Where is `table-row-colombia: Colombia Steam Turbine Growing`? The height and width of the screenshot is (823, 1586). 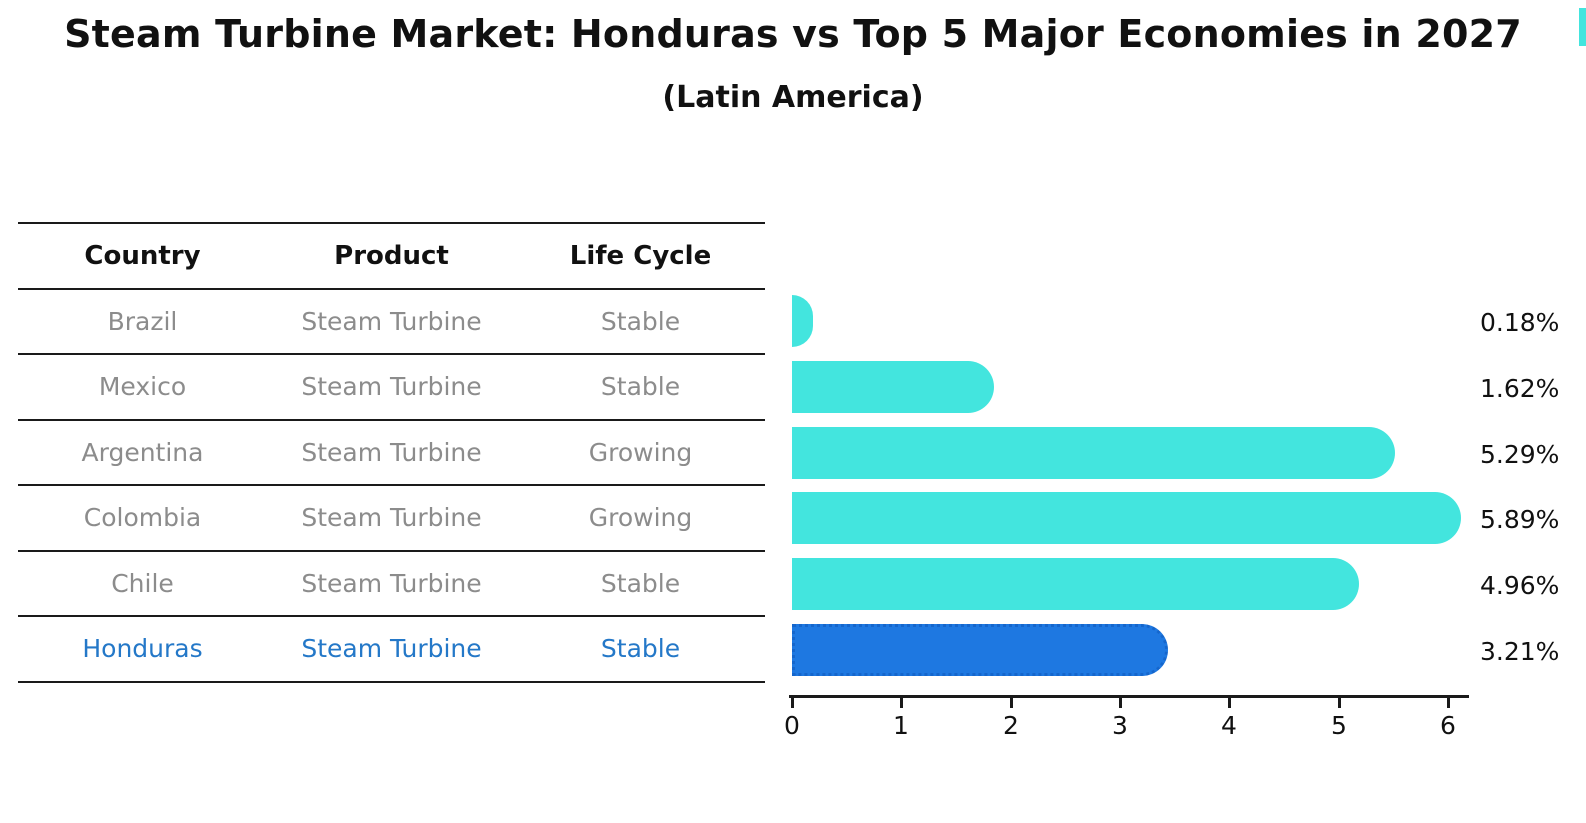
table-row-colombia: Colombia Steam Turbine Growing is located at coordinates (391, 519).